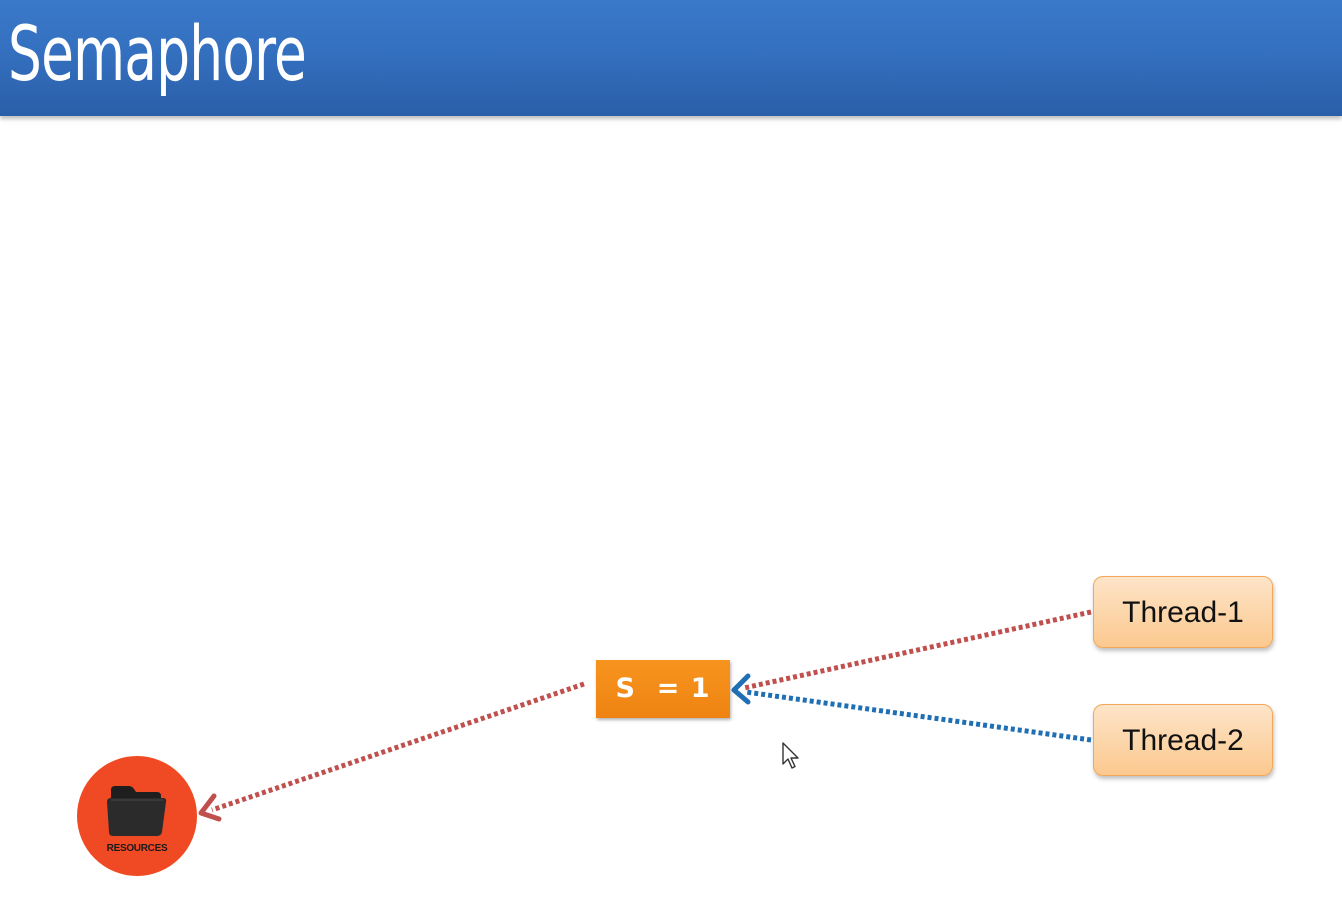  What do you see at coordinates (137, 811) in the screenshot?
I see `folder-icon` at bounding box center [137, 811].